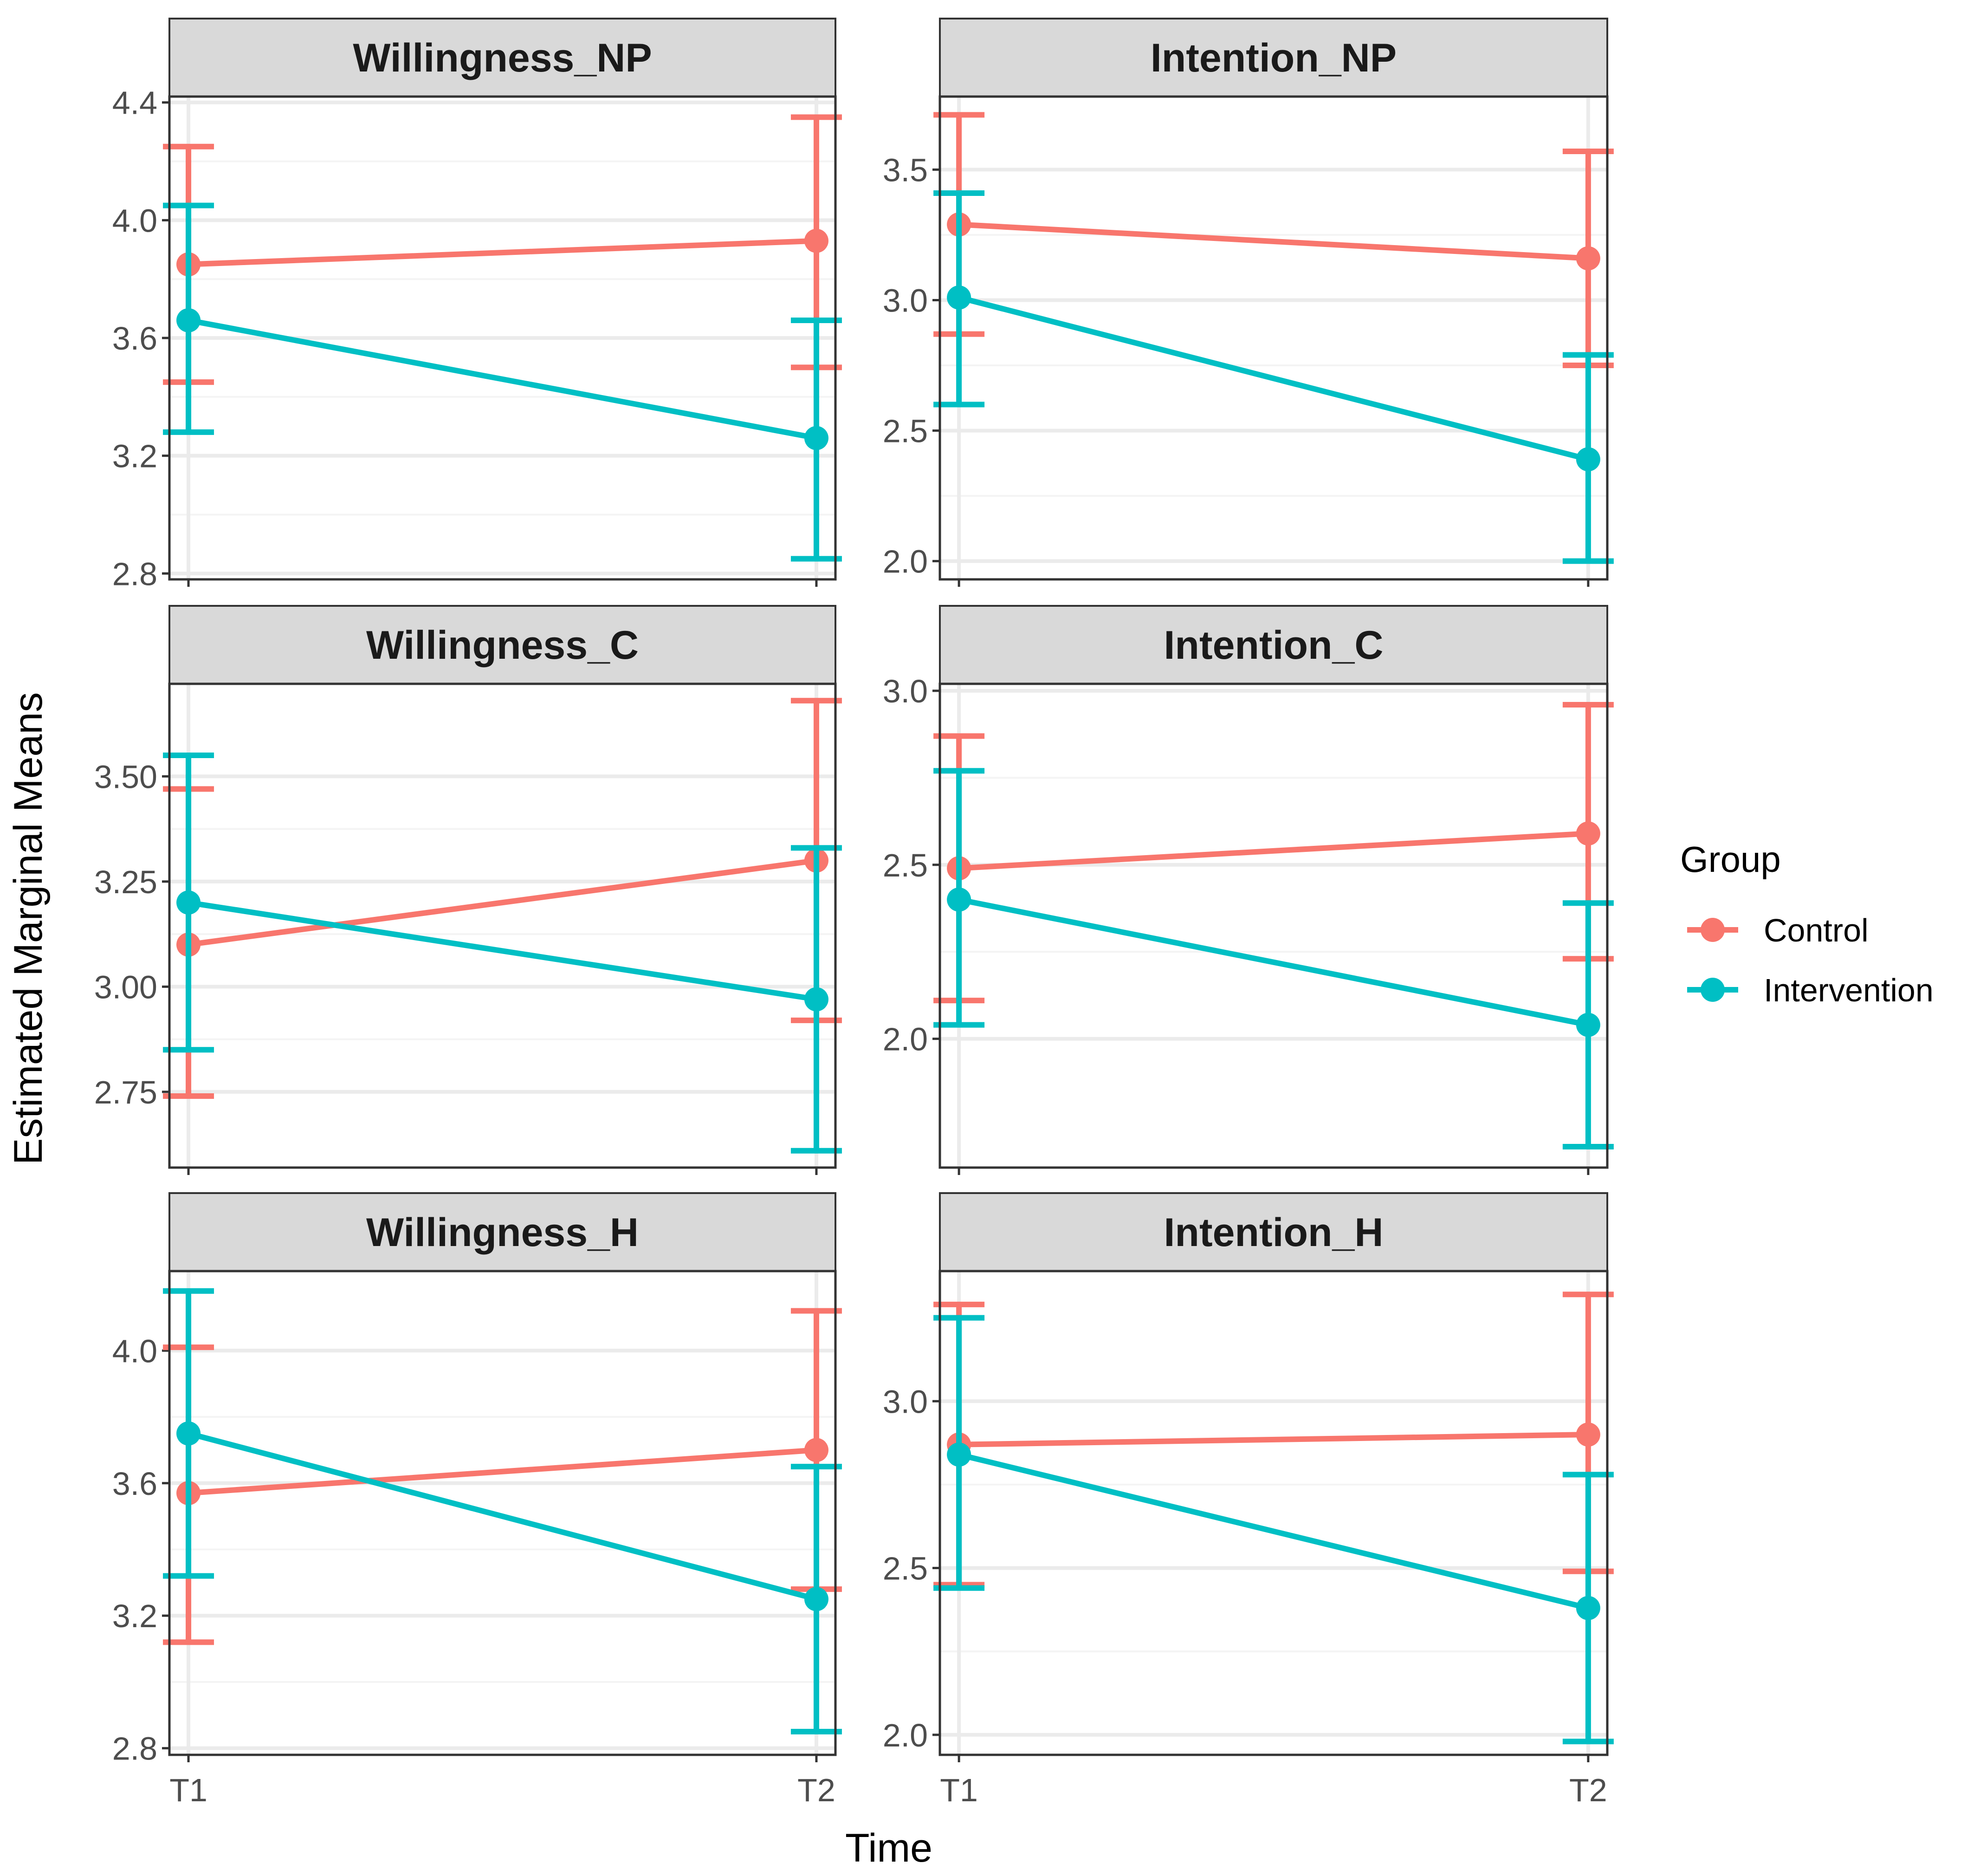  Describe the element at coordinates (134, 103) in the screenshot. I see `y-tick-label: 4.4` at that location.